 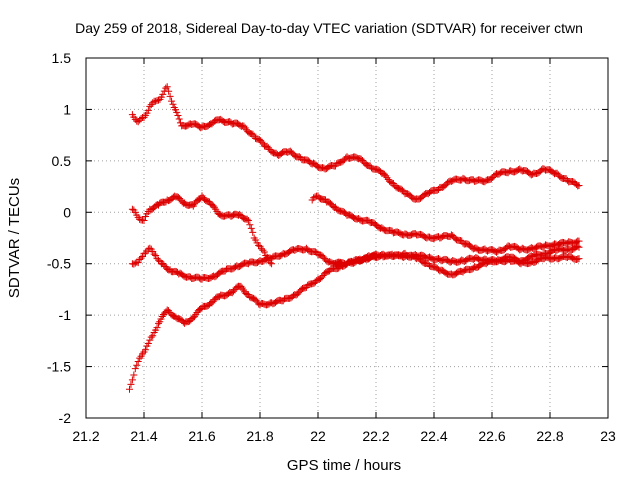 What do you see at coordinates (67, 212) in the screenshot?
I see `y-tick-label: 0` at bounding box center [67, 212].